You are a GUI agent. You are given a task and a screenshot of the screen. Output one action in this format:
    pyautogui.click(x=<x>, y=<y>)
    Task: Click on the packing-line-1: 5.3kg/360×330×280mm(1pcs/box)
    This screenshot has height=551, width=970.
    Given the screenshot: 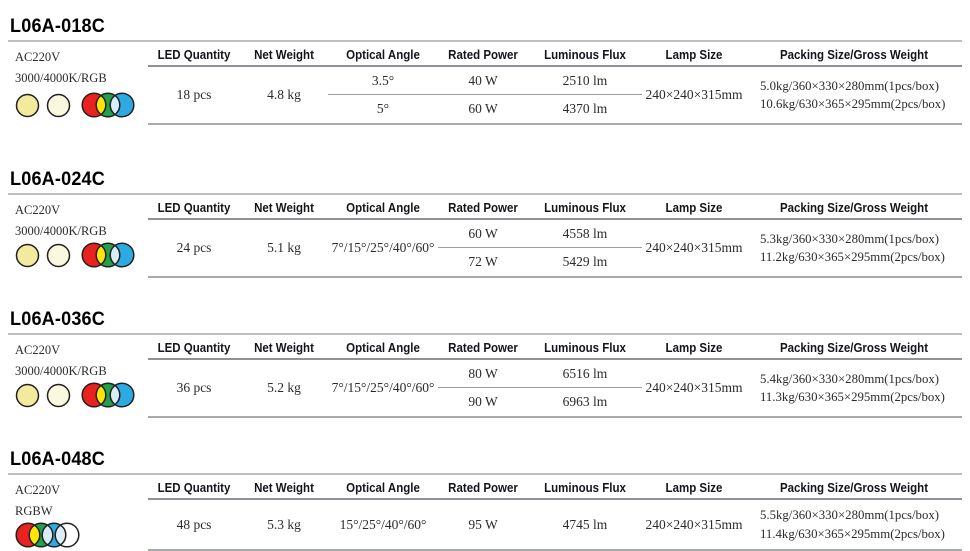 What is the action you would take?
    pyautogui.click(x=850, y=238)
    